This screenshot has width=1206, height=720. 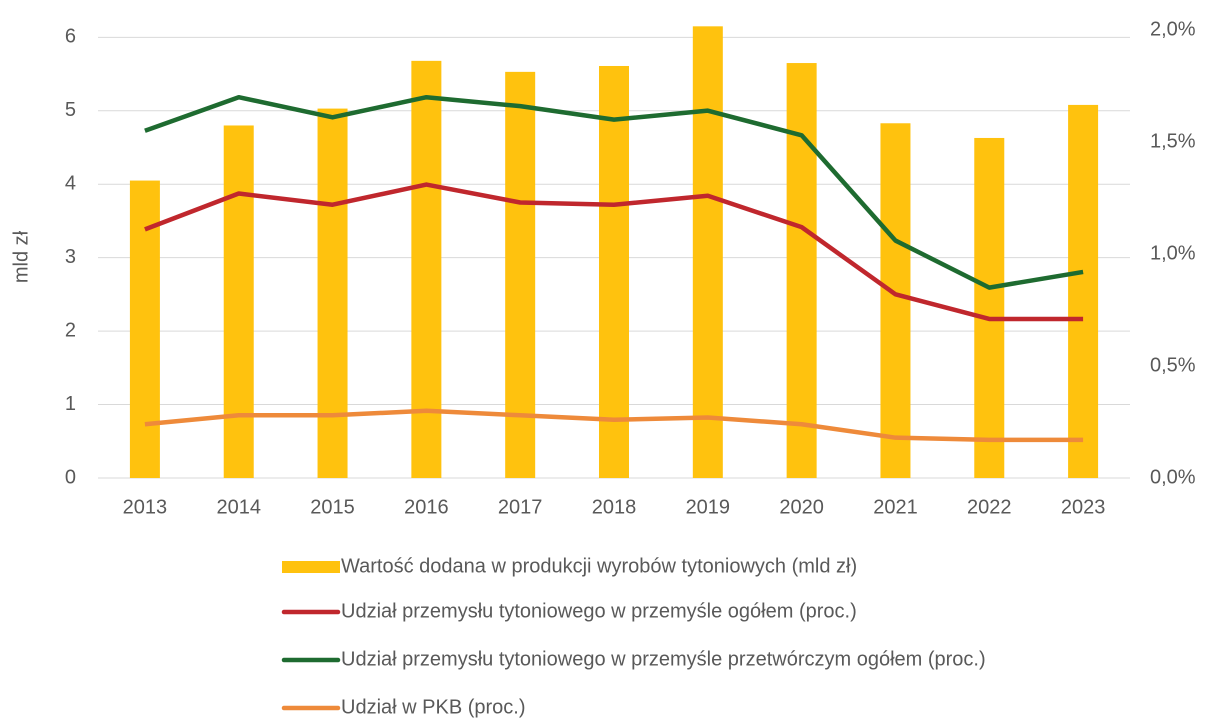 I want to click on y2-tick-label: 2,0%, so click(x=1173, y=29).